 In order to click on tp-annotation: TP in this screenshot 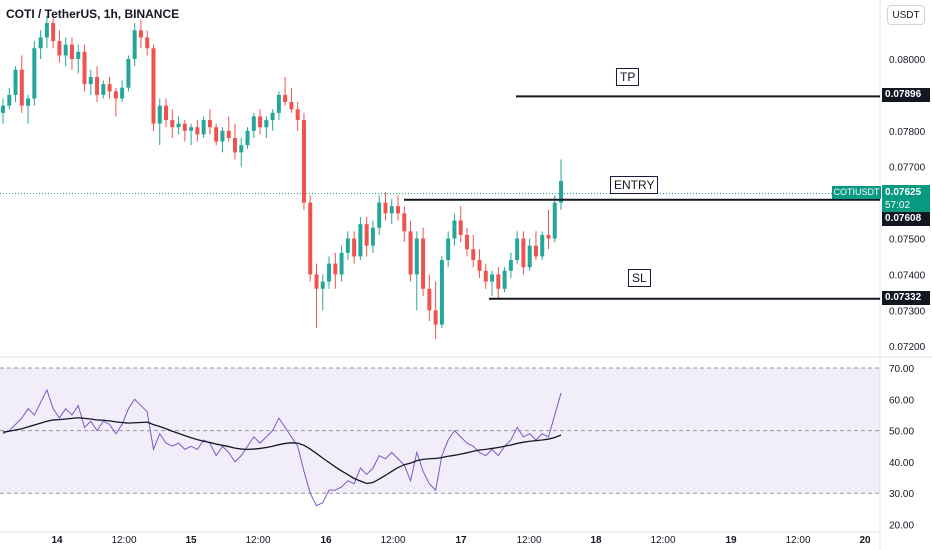, I will do `click(628, 77)`.